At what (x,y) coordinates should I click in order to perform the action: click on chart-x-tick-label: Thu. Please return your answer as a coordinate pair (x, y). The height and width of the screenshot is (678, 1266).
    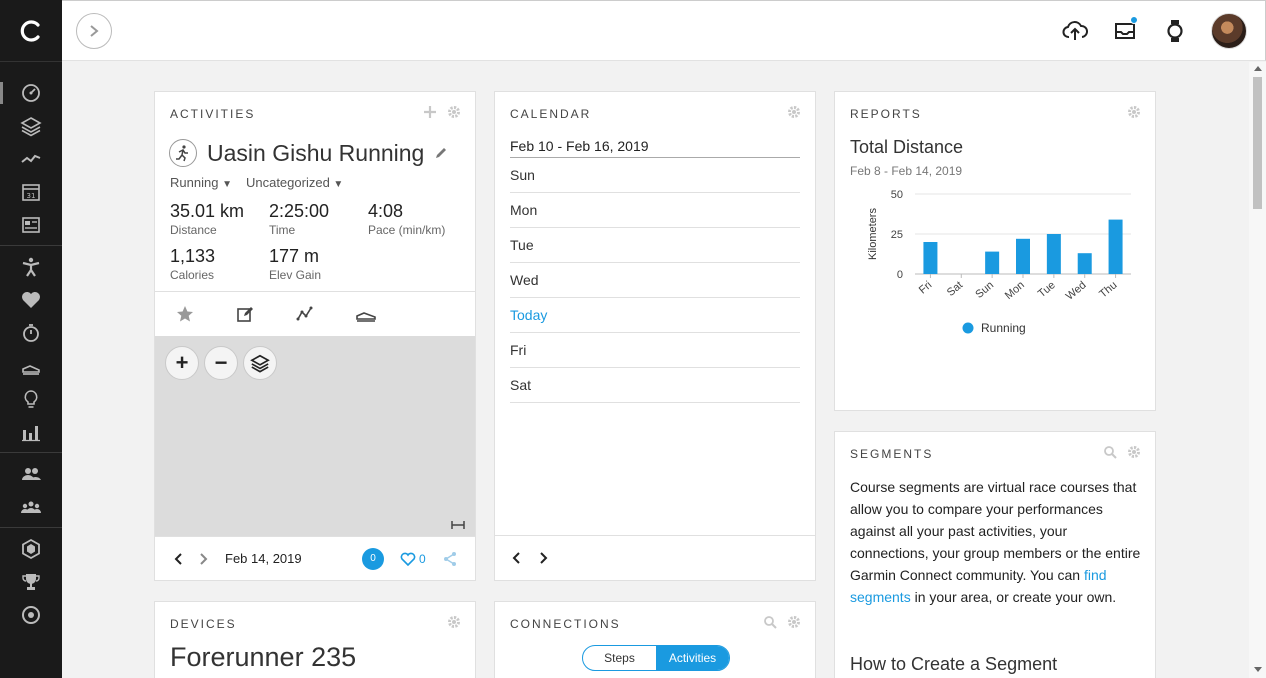
    Looking at the image, I should click on (1108, 289).